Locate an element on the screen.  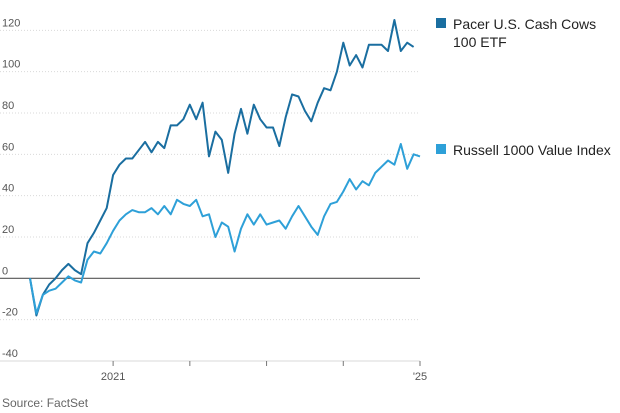
legend-item-russell-1000-value: Russell 1000 Value Index is located at coordinates (528, 150).